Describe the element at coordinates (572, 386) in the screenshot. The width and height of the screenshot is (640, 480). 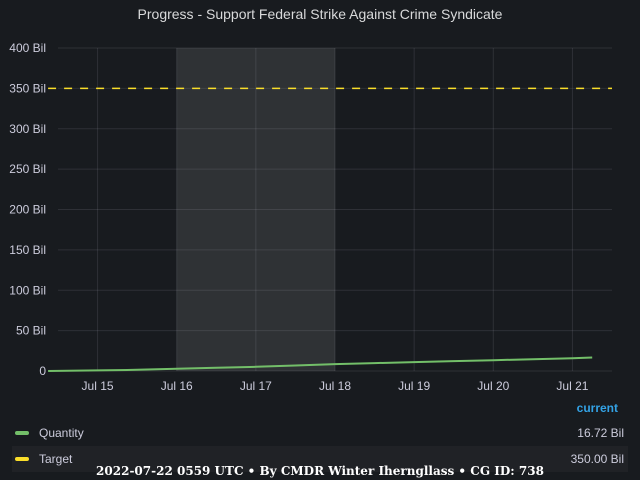
I see `x-tick-label: Jul 21` at that location.